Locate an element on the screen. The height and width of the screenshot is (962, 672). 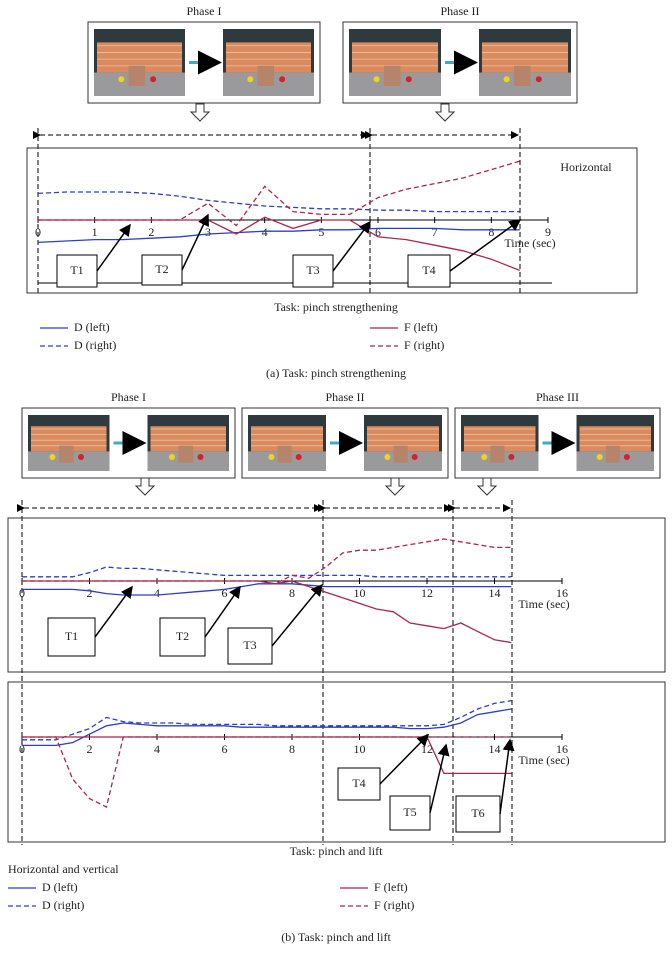
caption: (b) Task: pinch and lift is located at coordinates (336, 937).